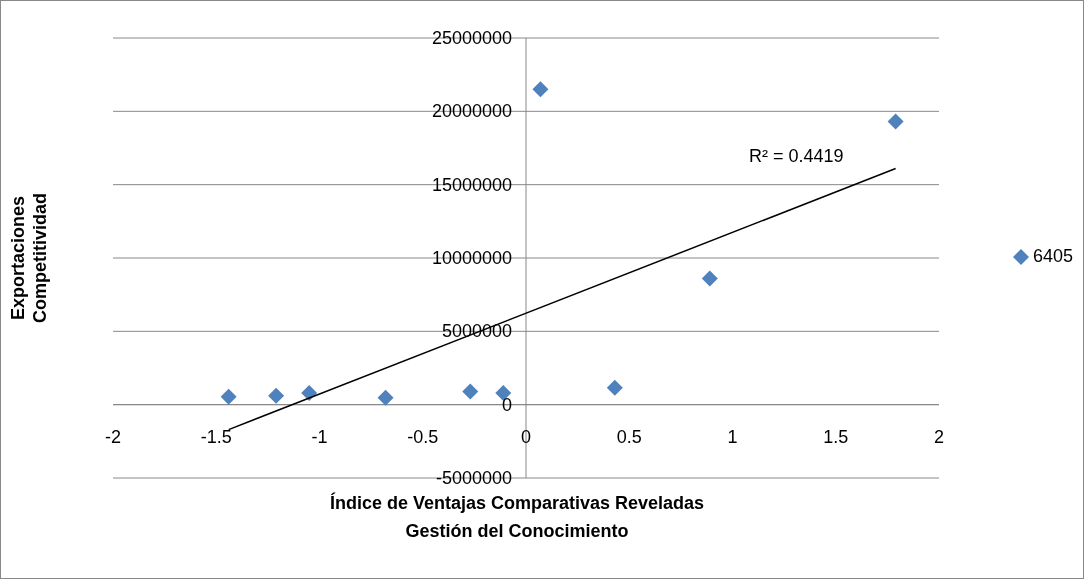  What do you see at coordinates (1052, 256) in the screenshot?
I see `legend-label: 6405` at bounding box center [1052, 256].